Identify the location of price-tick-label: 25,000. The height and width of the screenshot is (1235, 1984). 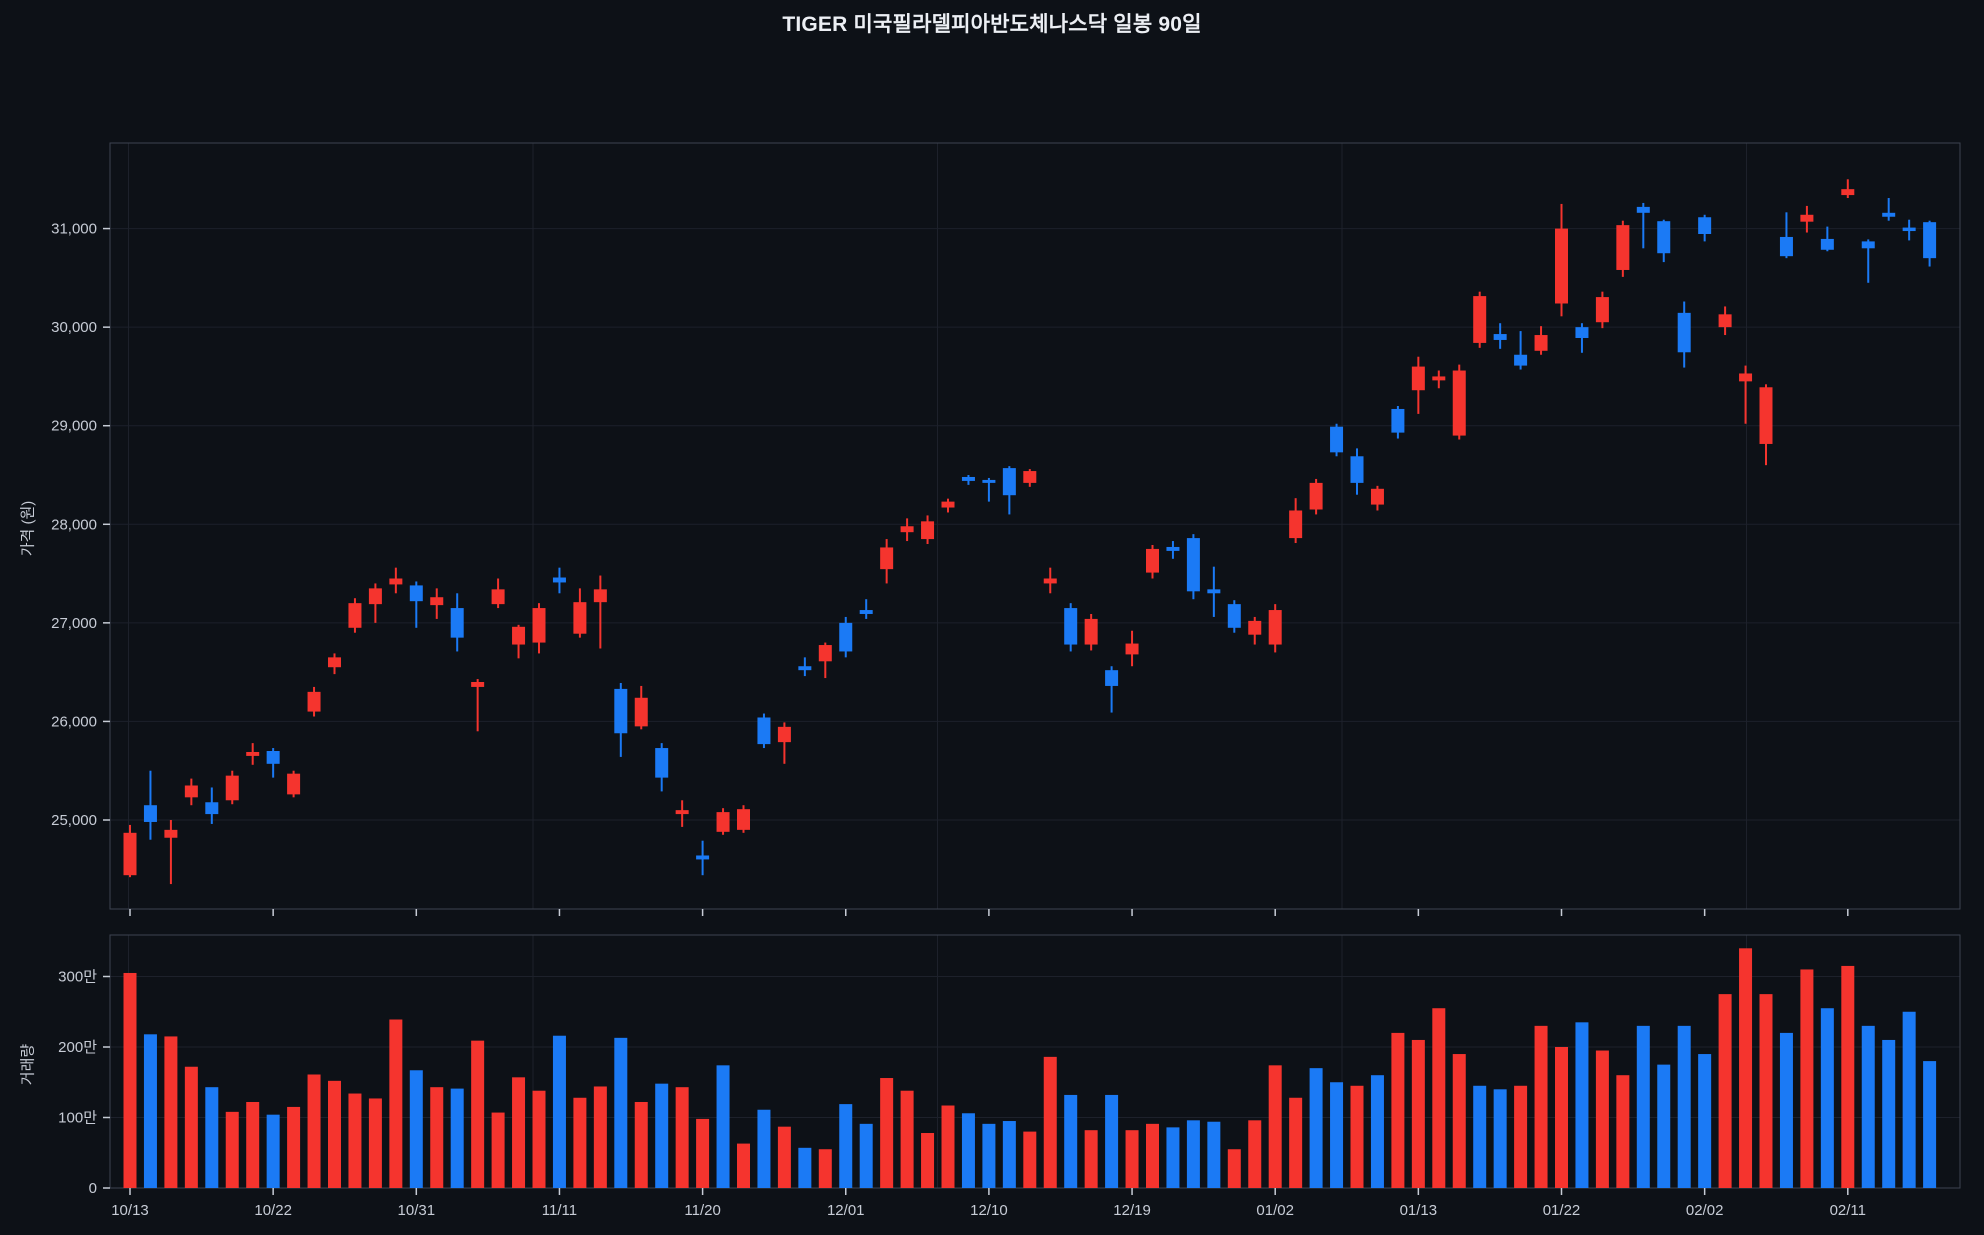
(74, 820).